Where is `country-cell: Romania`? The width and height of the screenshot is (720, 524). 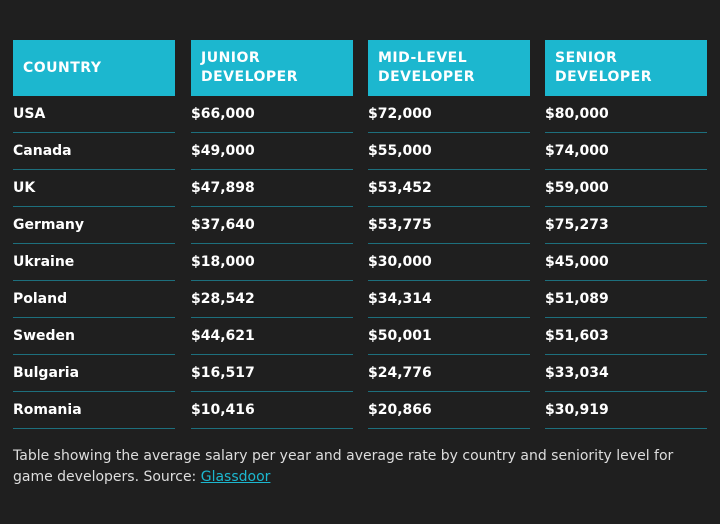
country-cell: Romania is located at coordinates (94, 410).